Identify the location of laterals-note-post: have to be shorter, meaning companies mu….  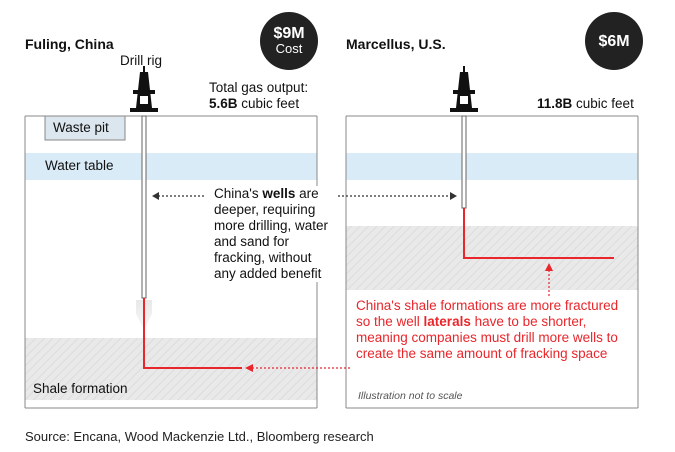
(487, 337).